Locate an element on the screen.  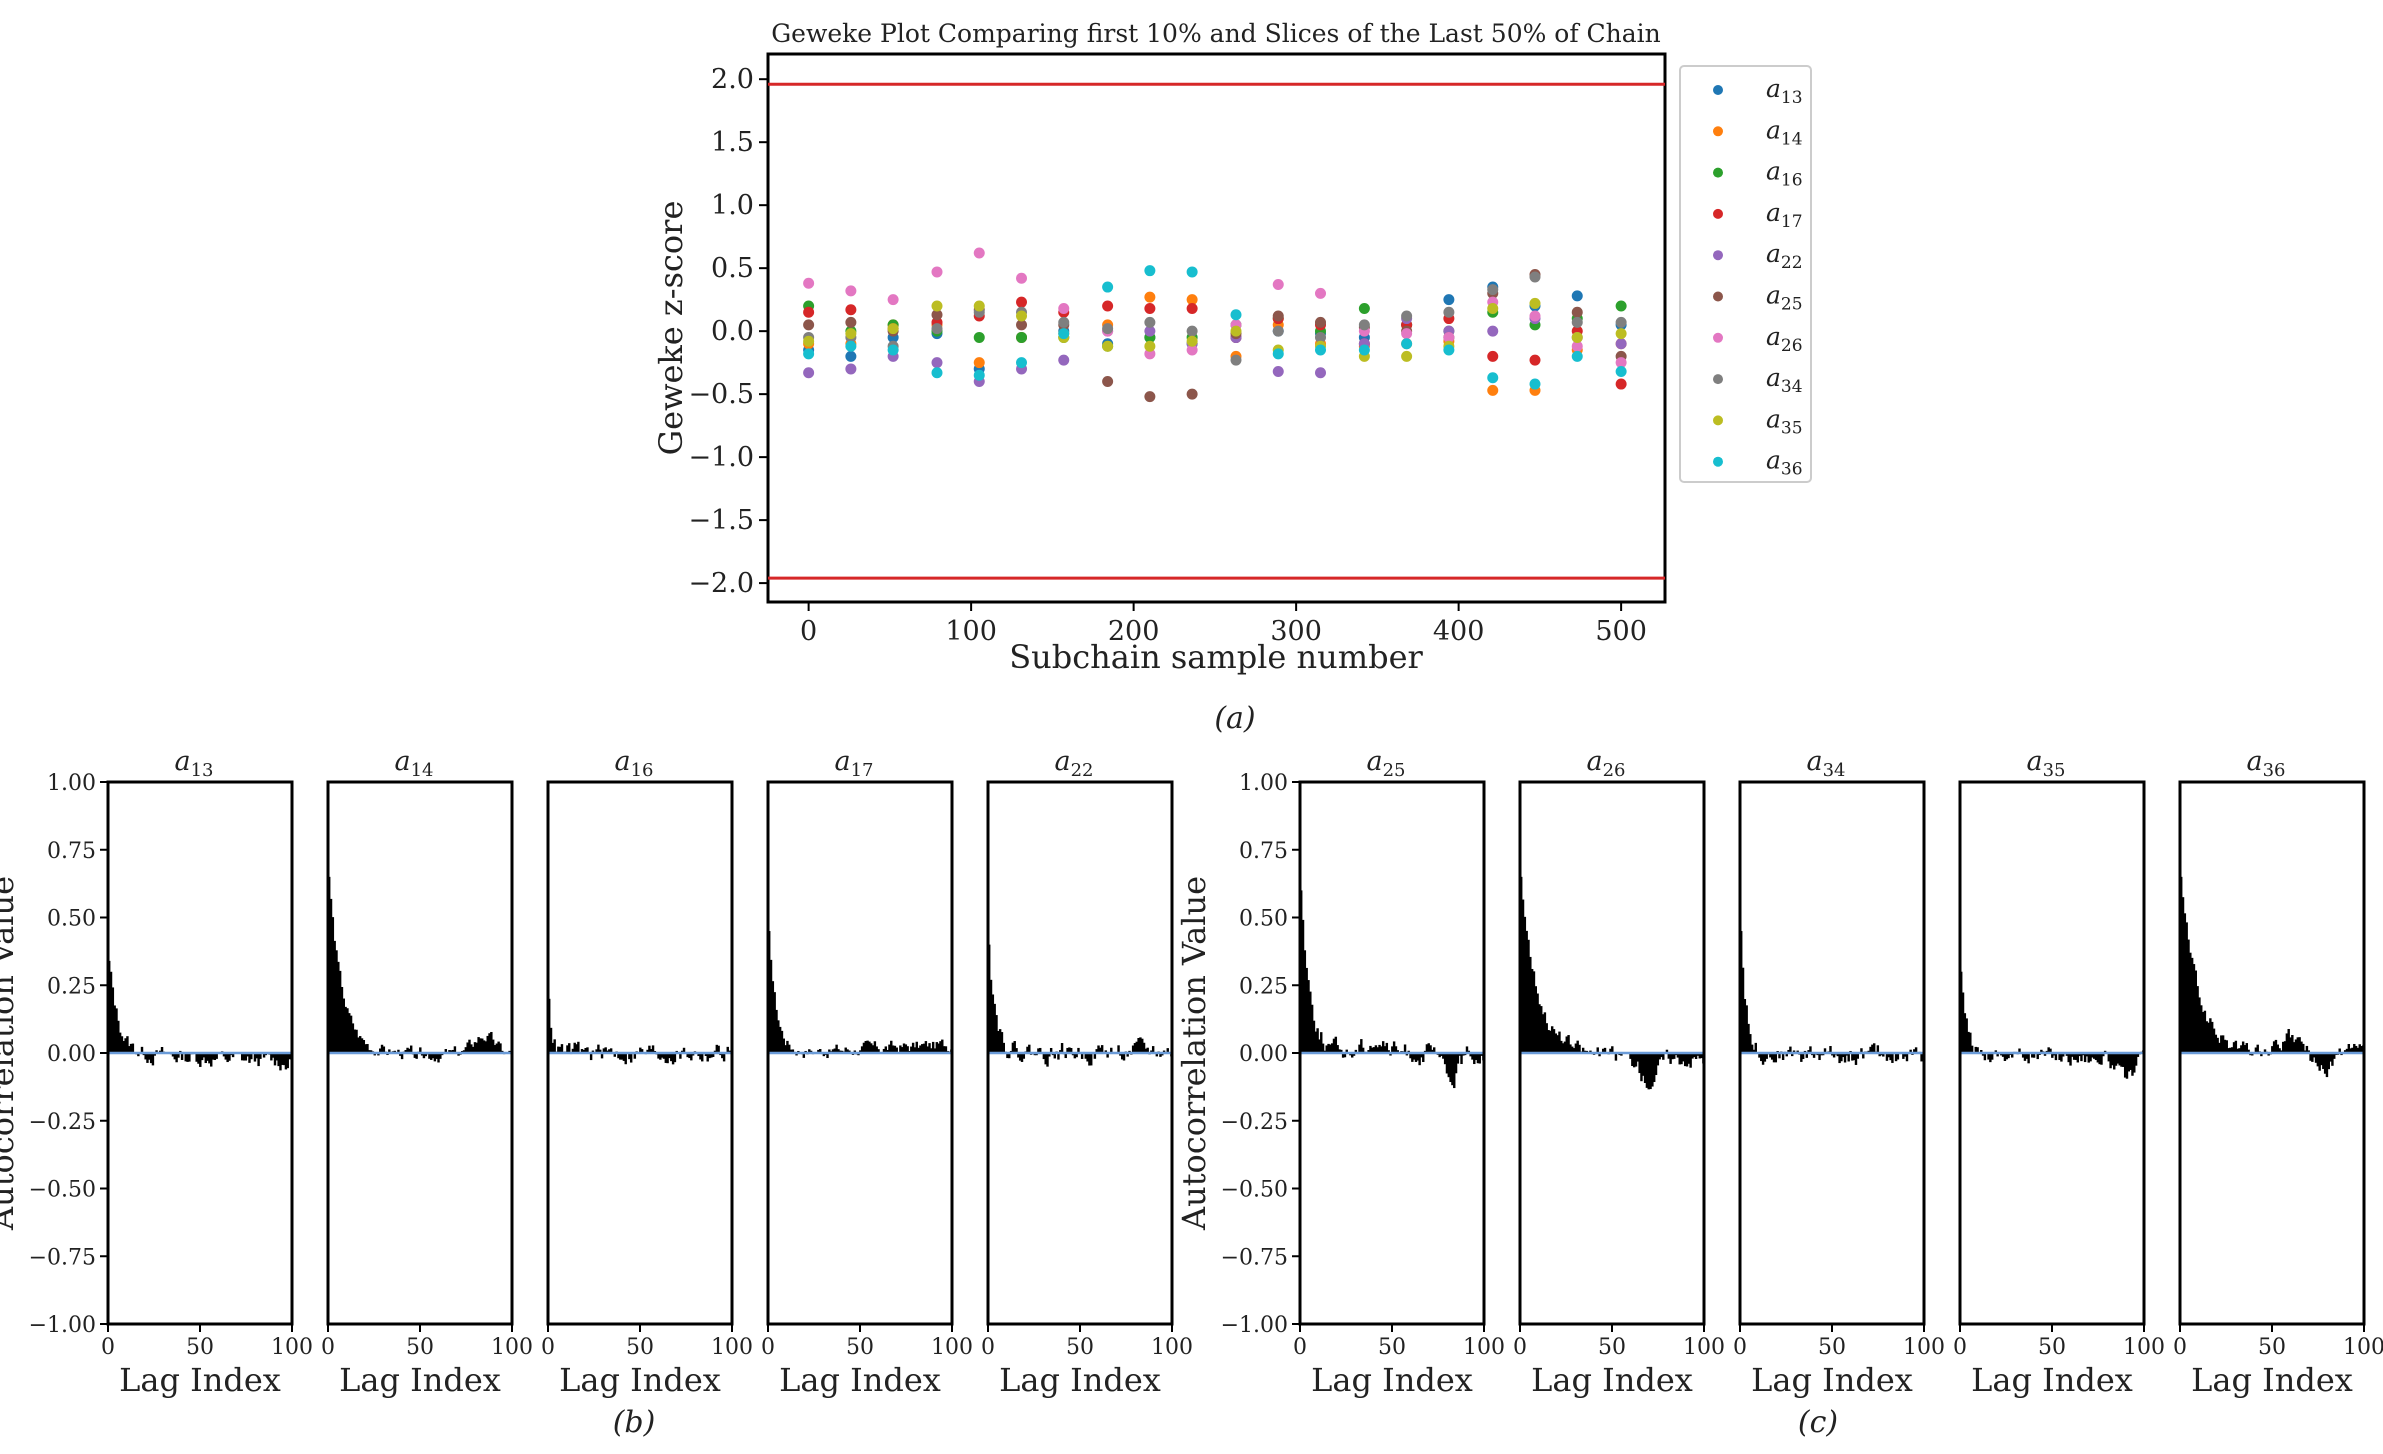
legend-label-a36: a36 is located at coordinates (1784, 463).